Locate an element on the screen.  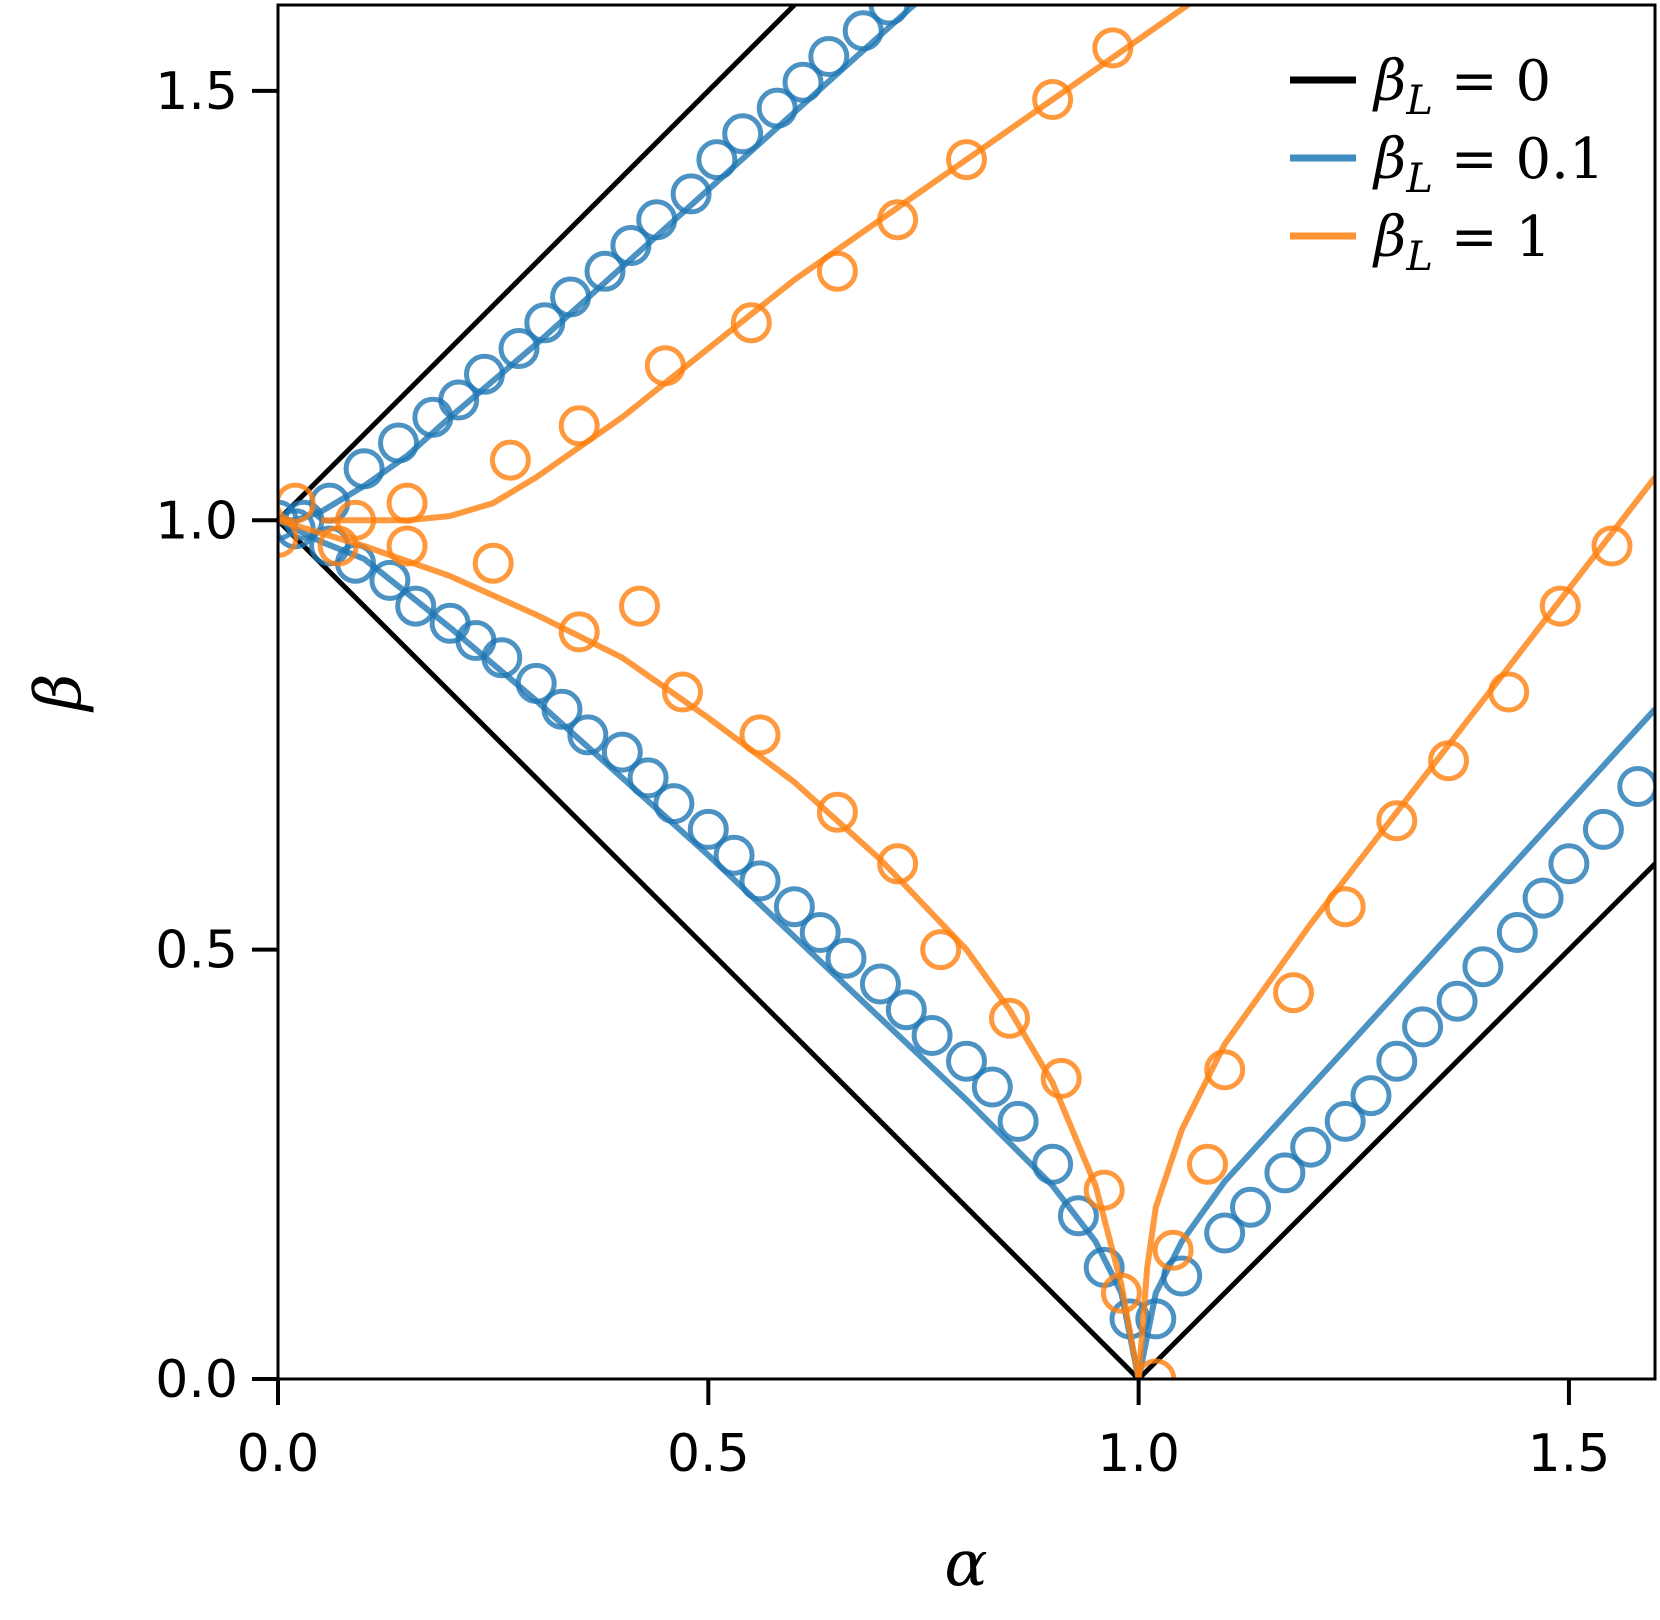
x-tick-label: 0.0 is located at coordinates (278, 1454).